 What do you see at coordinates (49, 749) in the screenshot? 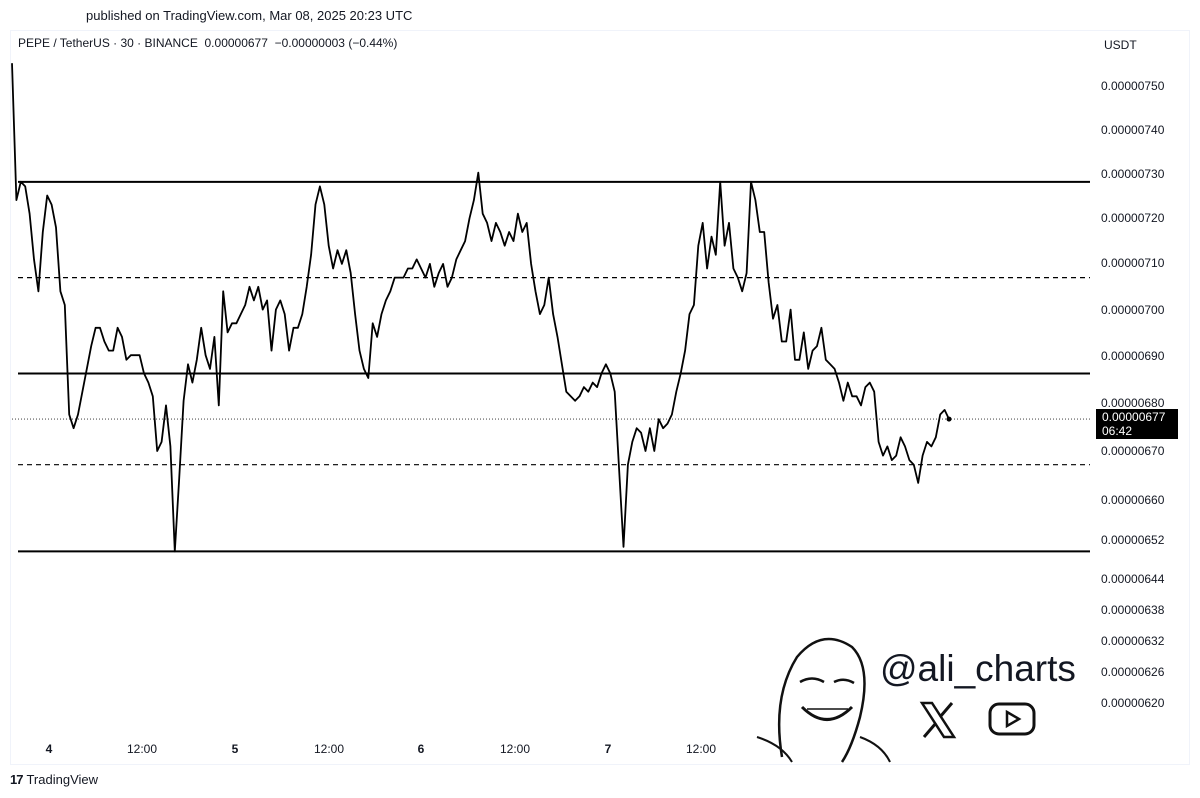
I see `x-tick-label: 4` at bounding box center [49, 749].